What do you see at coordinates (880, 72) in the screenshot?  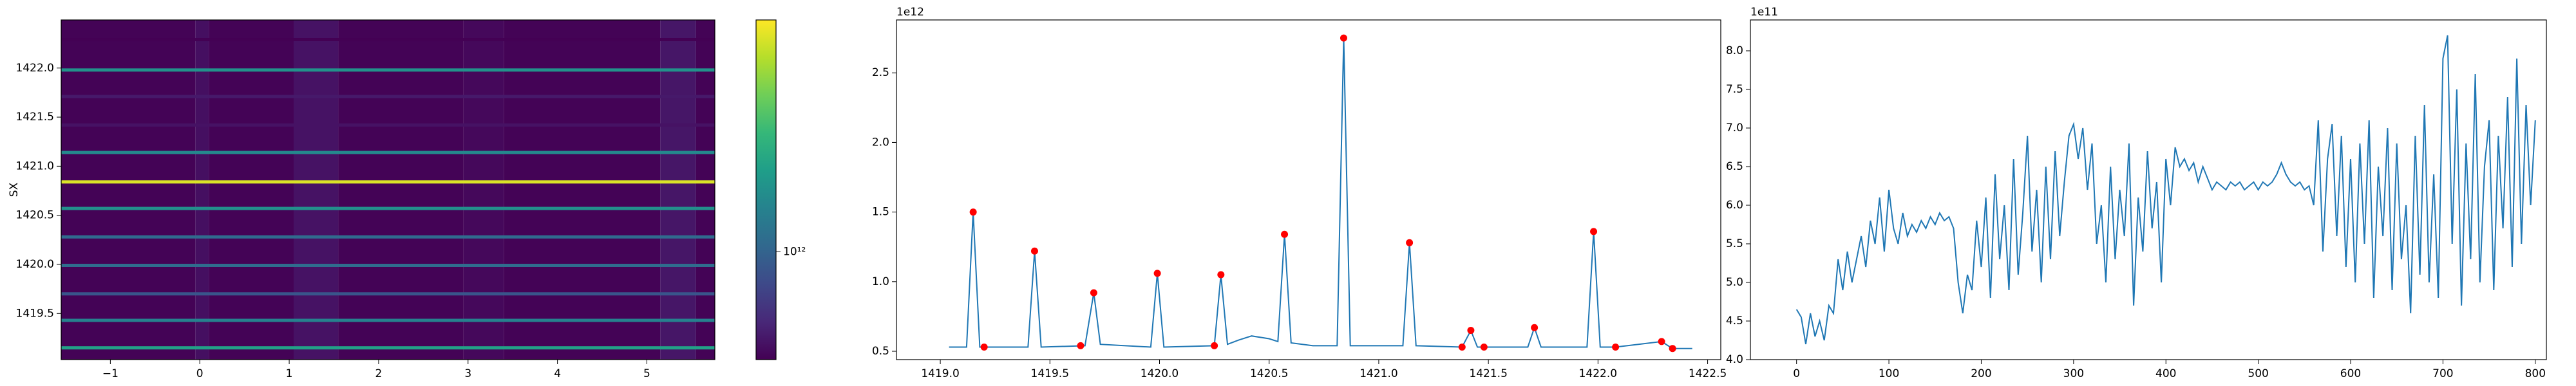 I see `y-tick-label: 2.5` at bounding box center [880, 72].